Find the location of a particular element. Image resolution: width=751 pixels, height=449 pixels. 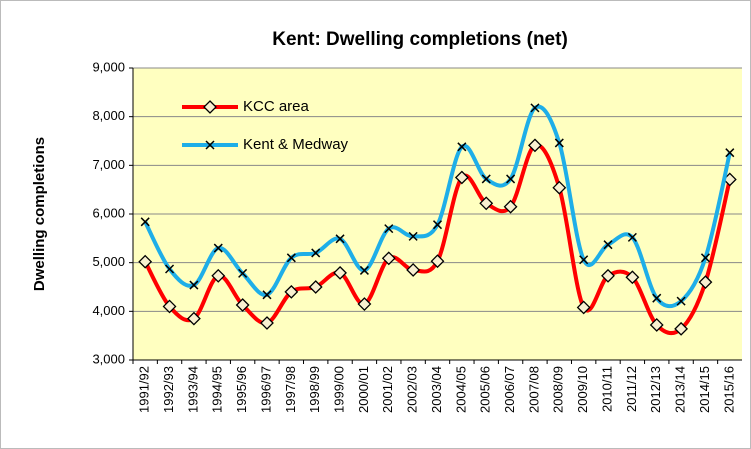

x-tick-label: 2009/10 is located at coordinates (582, 389).